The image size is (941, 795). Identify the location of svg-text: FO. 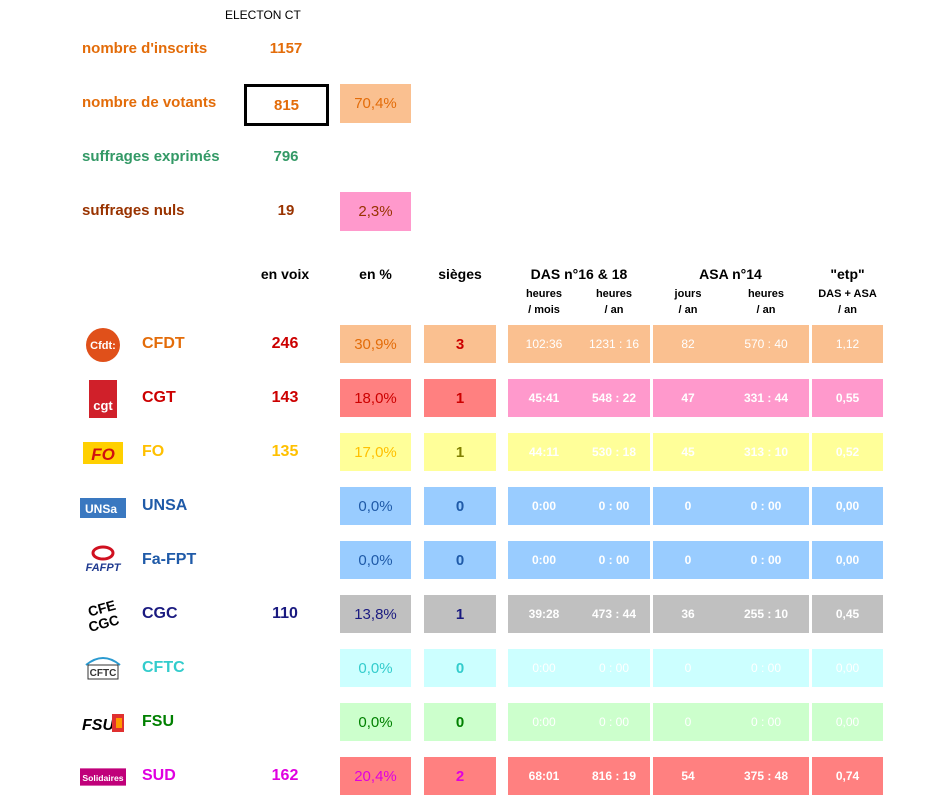
(103, 454).